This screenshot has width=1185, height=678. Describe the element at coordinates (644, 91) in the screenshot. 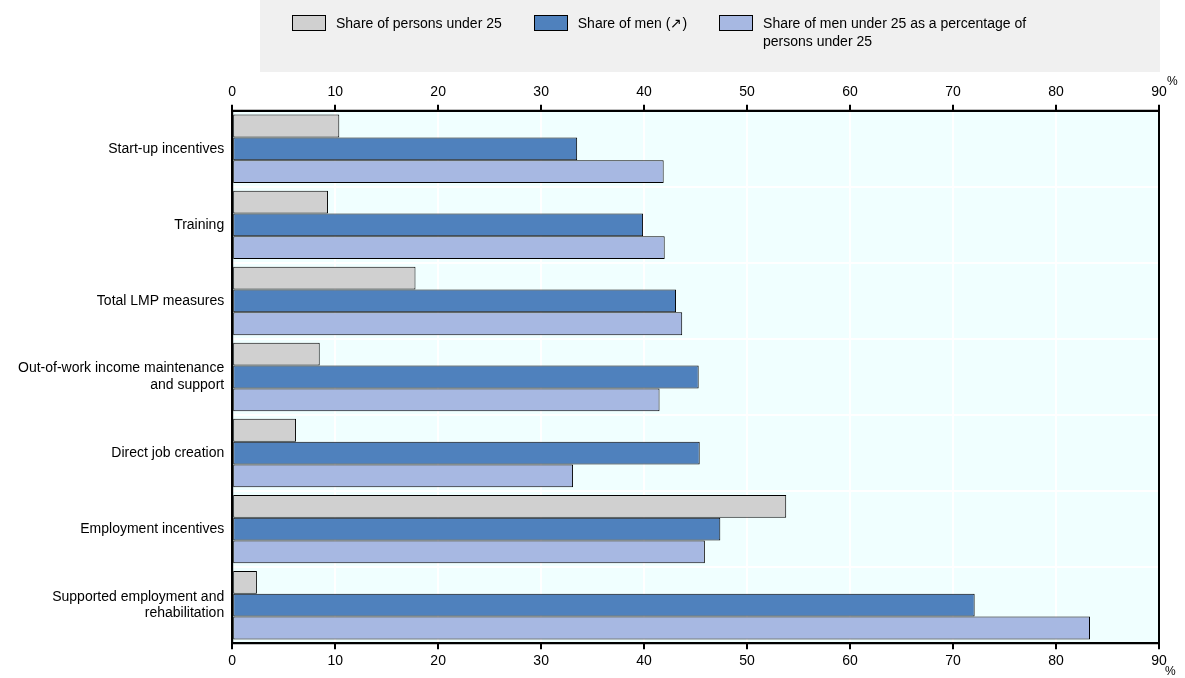

I see `x2-tick-label: 40` at that location.